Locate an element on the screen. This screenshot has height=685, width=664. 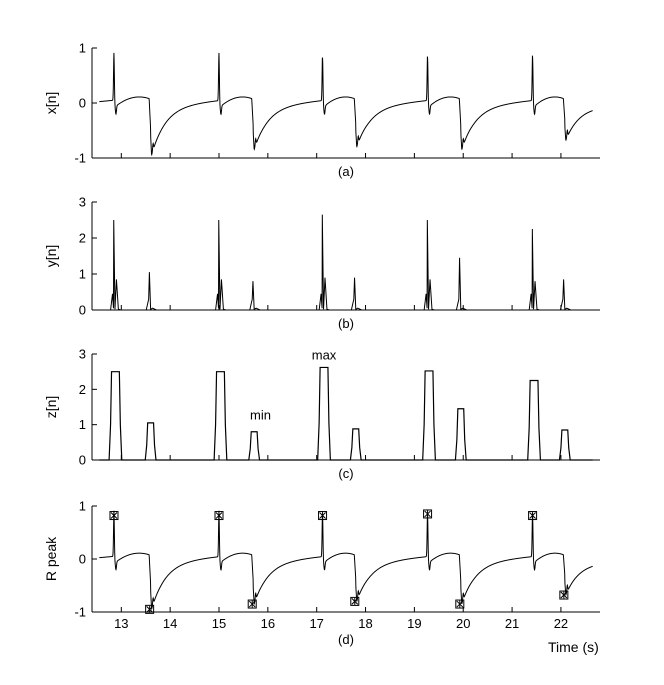
x-tick-label: 17 is located at coordinates (316, 623).